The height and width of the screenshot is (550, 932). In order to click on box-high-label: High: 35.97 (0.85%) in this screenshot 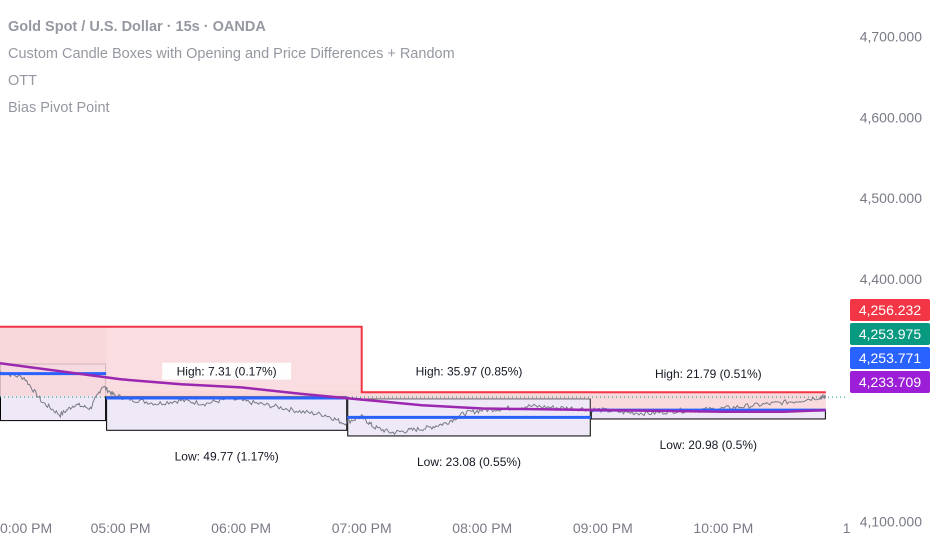, I will do `click(469, 372)`.